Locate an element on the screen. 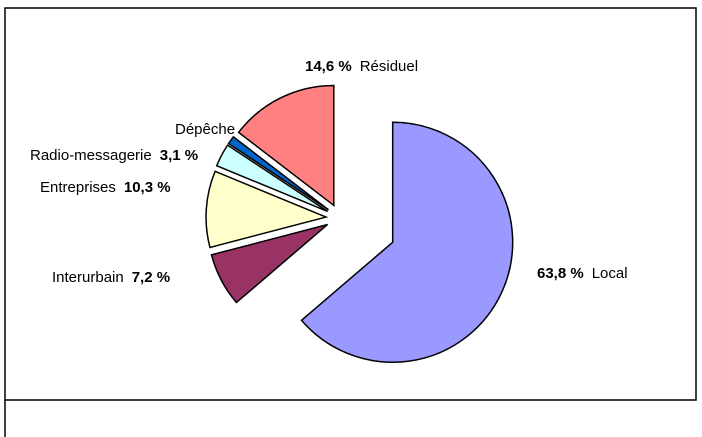  category-label: Local is located at coordinates (610, 273).